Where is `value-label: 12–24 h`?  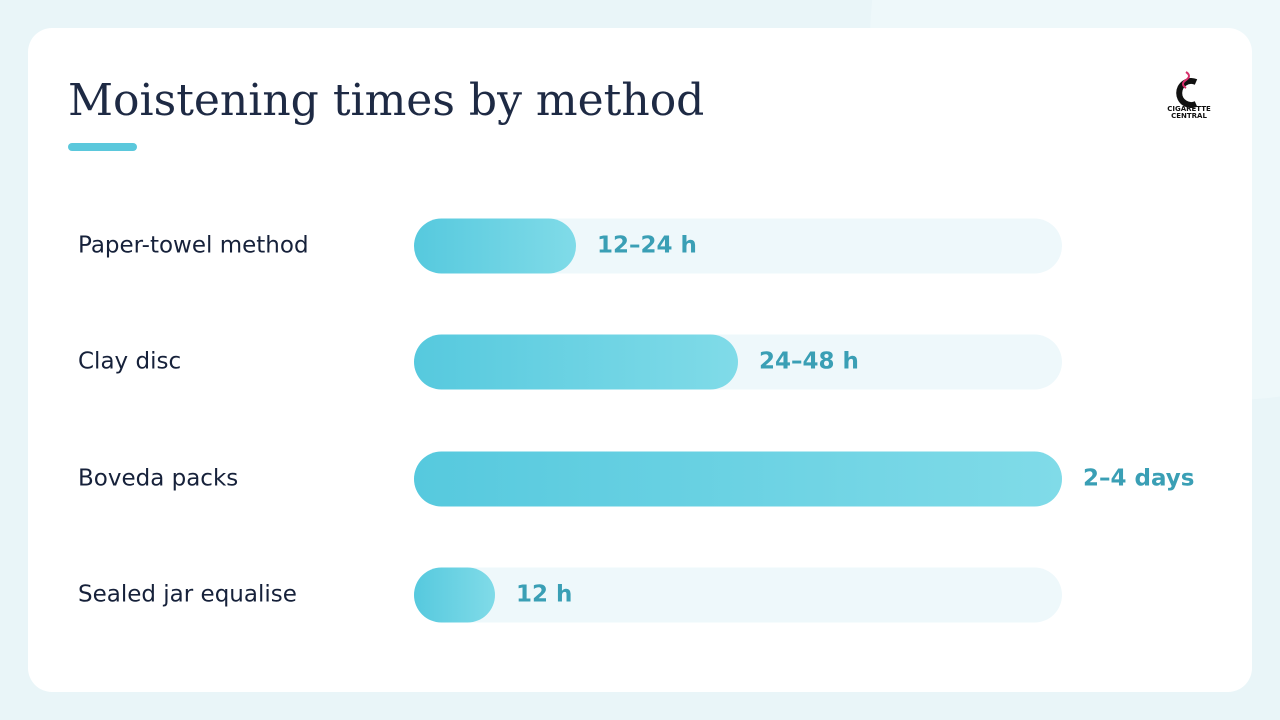 value-label: 12–24 h is located at coordinates (647, 246).